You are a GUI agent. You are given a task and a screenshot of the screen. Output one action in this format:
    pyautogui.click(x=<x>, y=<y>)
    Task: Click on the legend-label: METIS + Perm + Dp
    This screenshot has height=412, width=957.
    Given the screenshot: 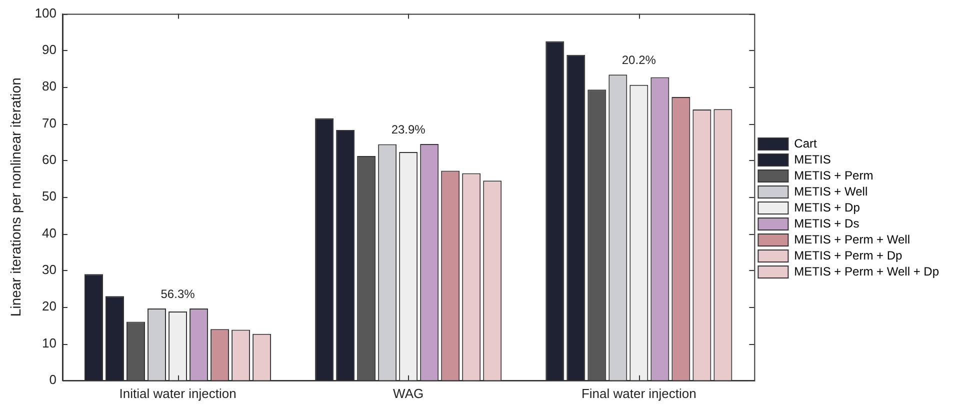 What is the action you would take?
    pyautogui.click(x=848, y=255)
    